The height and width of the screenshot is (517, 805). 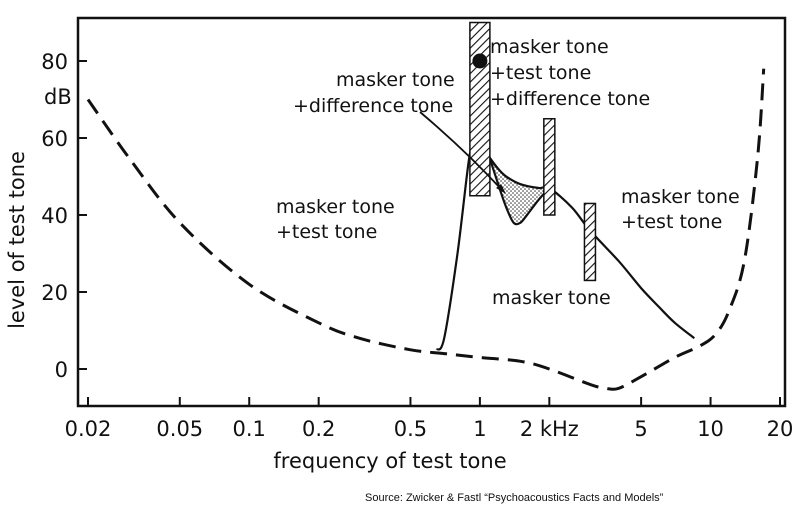 What do you see at coordinates (249, 429) in the screenshot?
I see `x-tick-label: 0.1` at bounding box center [249, 429].